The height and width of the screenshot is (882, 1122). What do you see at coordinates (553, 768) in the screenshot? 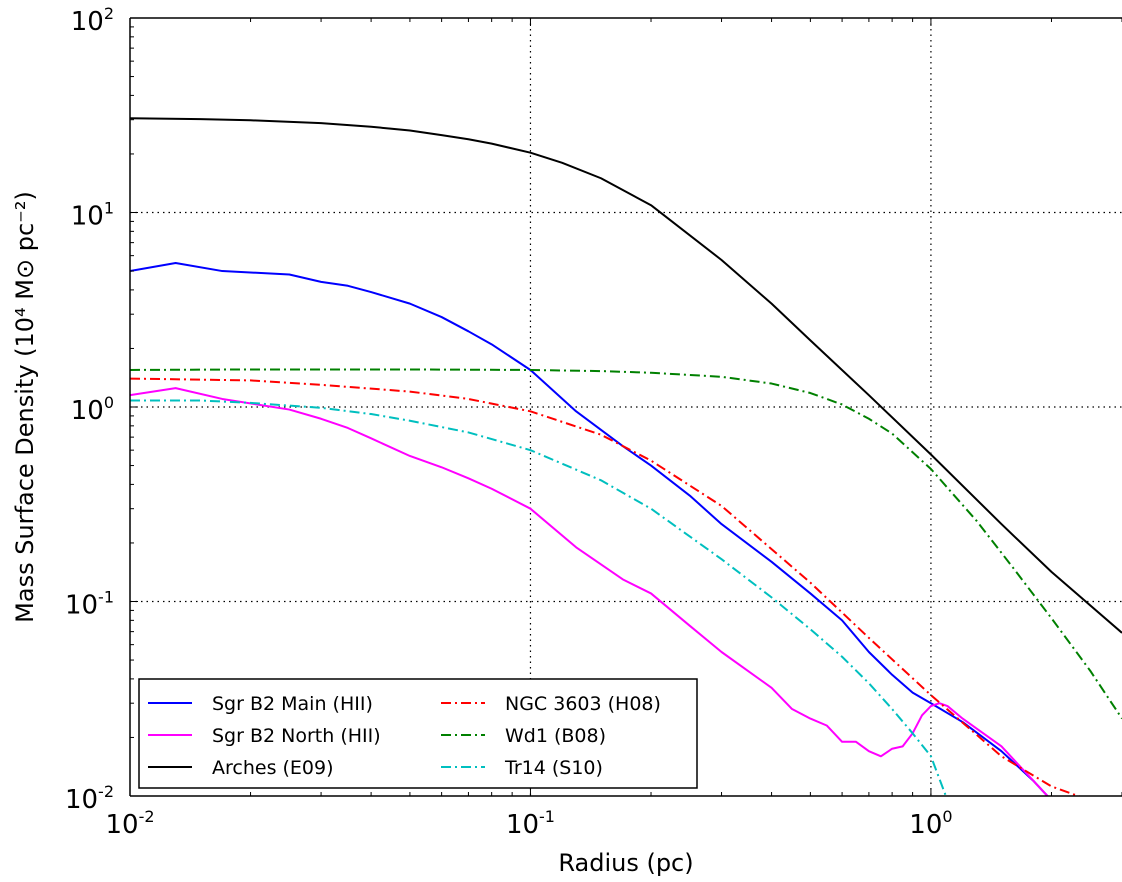
I see `legend-label-5: Tr14 (S10)` at bounding box center [553, 768].